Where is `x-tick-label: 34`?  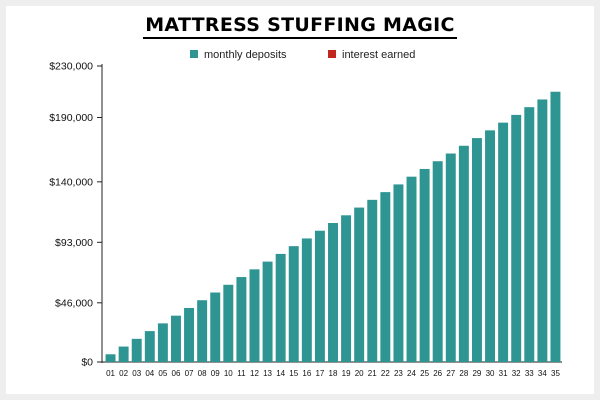
x-tick-label: 34 is located at coordinates (542, 373).